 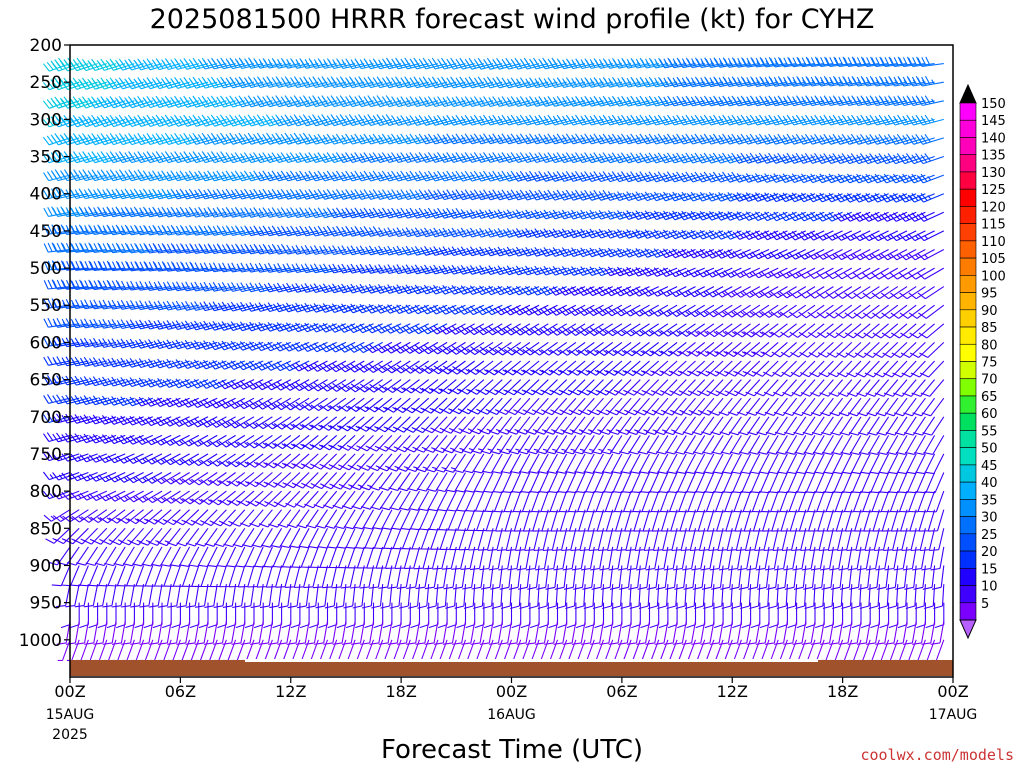 What do you see at coordinates (993, 242) in the screenshot?
I see `colorbar-label: 110` at bounding box center [993, 242].